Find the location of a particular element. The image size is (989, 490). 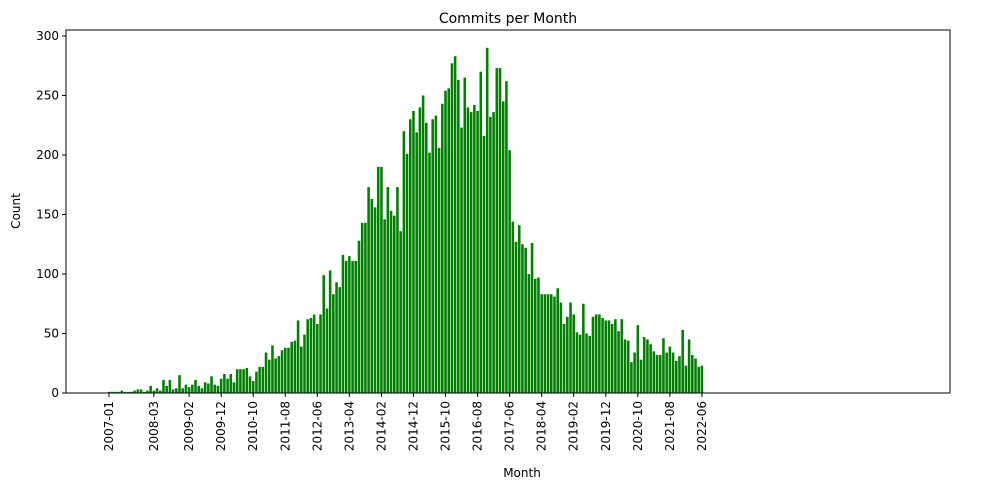

chart-title: Commits per Month is located at coordinates (508, 19).